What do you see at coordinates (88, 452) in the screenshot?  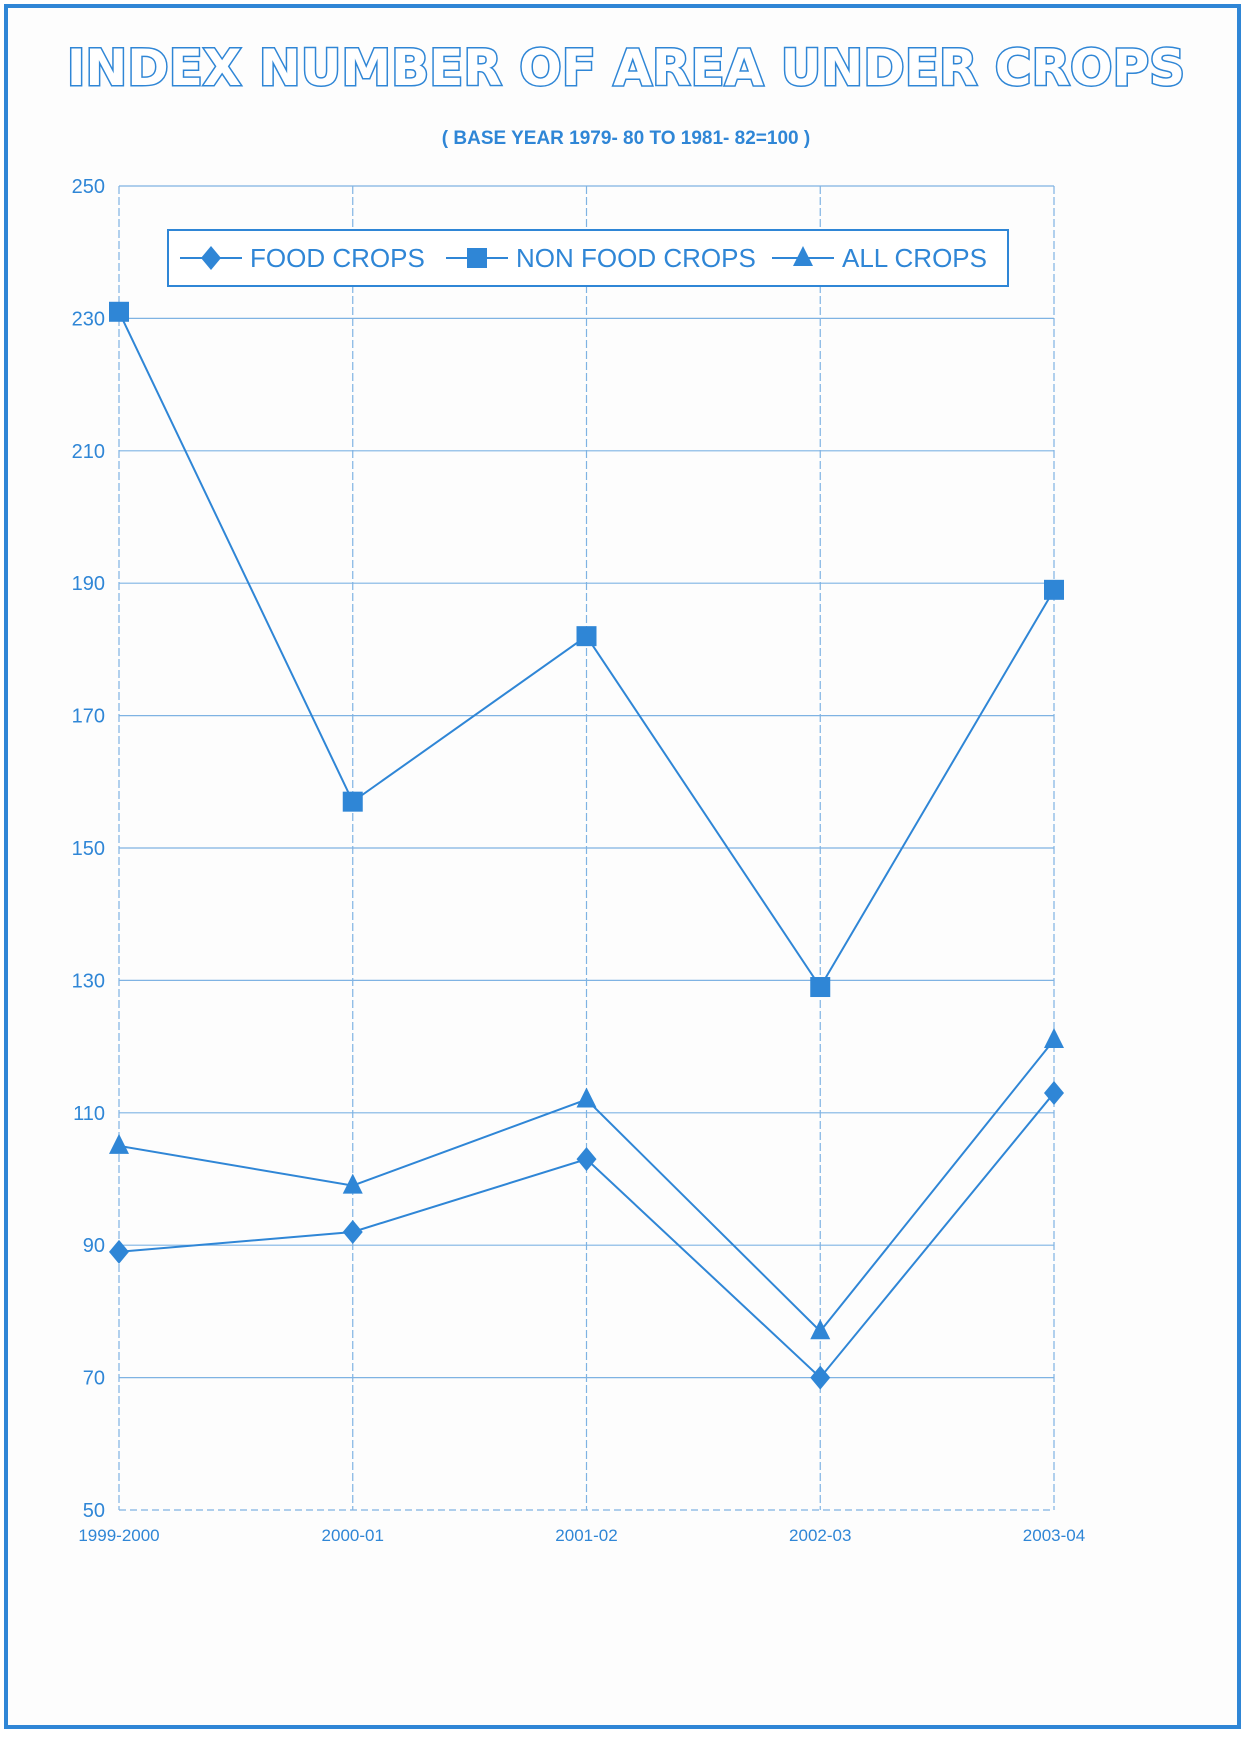 I see `y-tick-label: 210` at bounding box center [88, 452].